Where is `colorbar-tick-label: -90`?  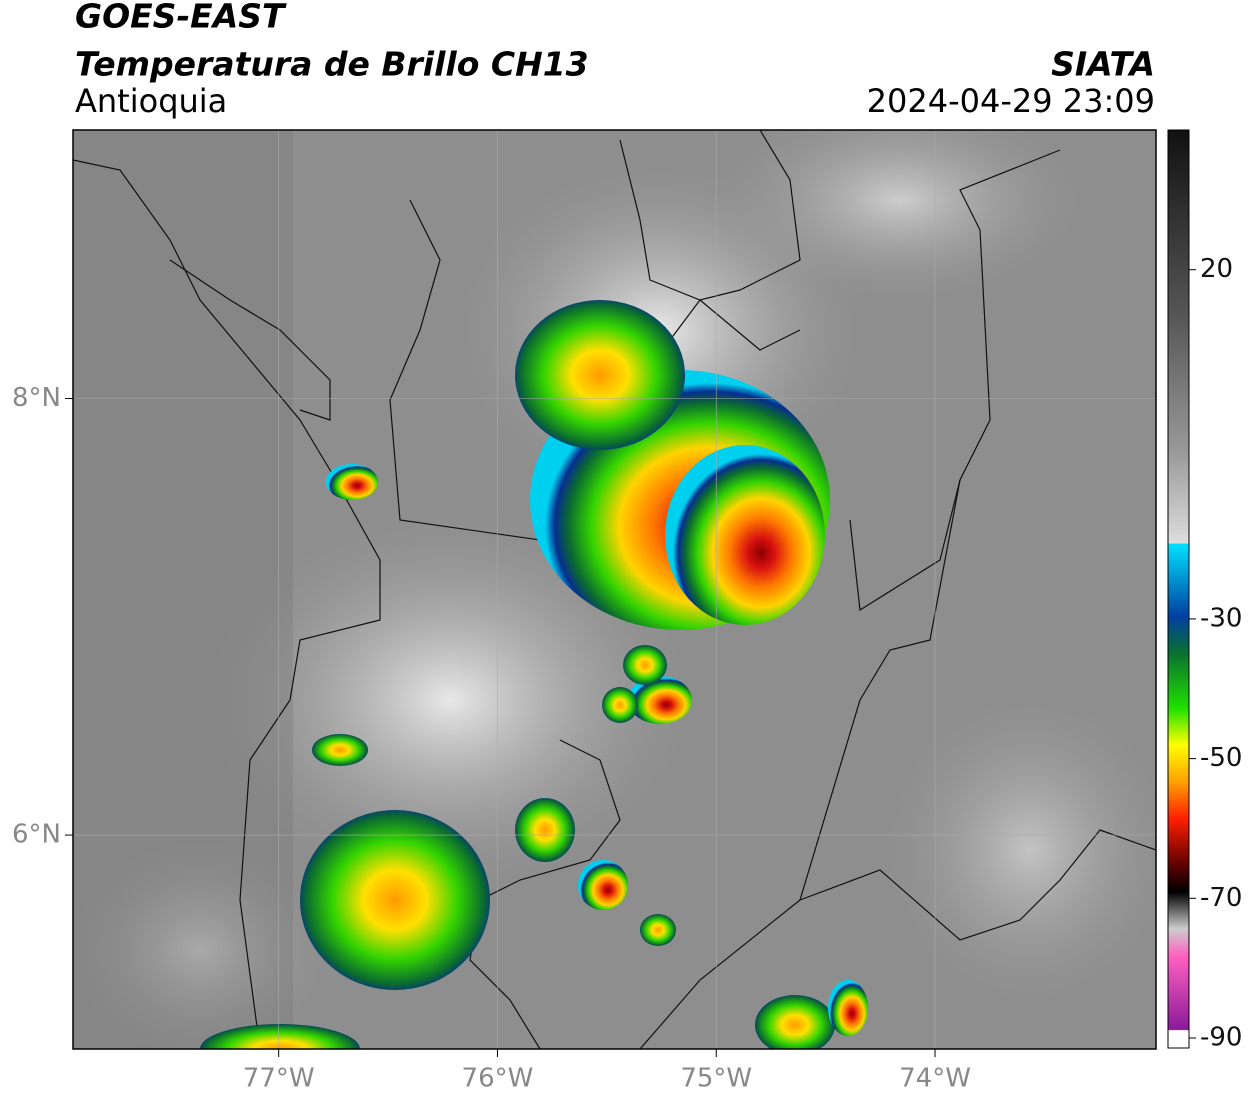
colorbar-tick-label: -90 is located at coordinates (1221, 1038).